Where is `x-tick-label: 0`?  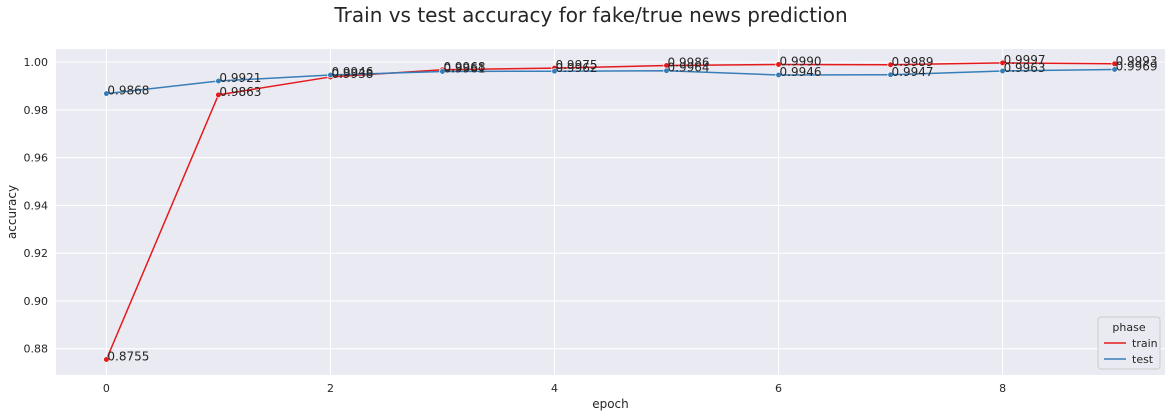
x-tick-label: 0 is located at coordinates (106, 388).